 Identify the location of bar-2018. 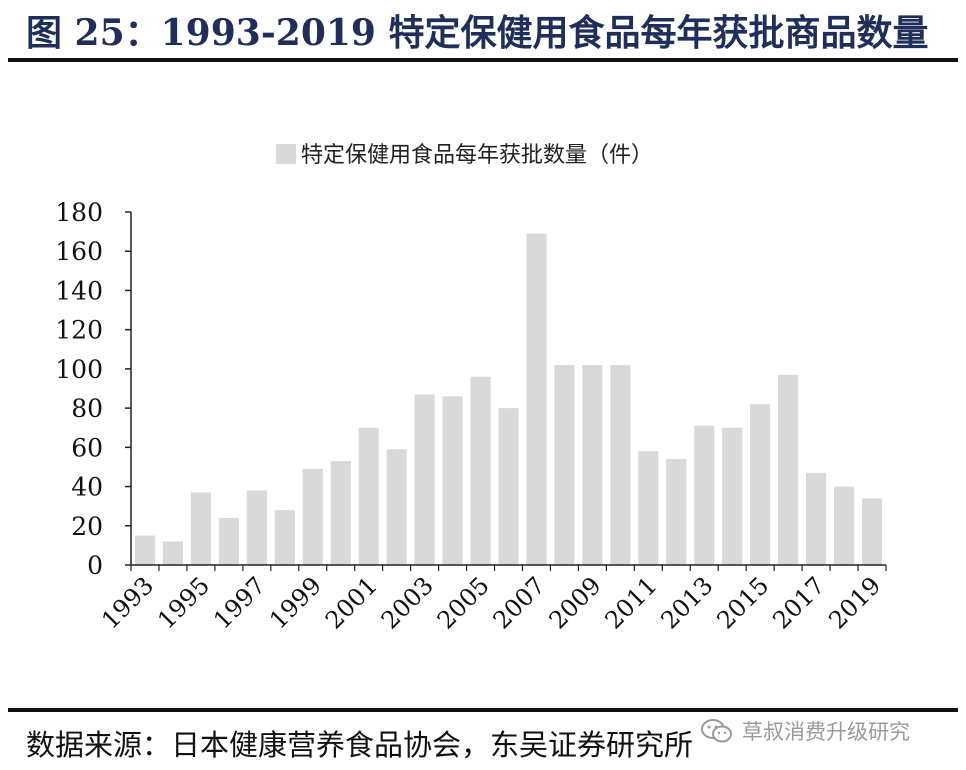
(844, 525).